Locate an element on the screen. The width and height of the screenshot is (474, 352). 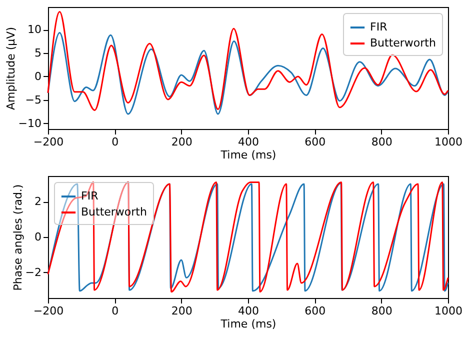
y-tick-label: 10 is located at coordinates (35, 29).